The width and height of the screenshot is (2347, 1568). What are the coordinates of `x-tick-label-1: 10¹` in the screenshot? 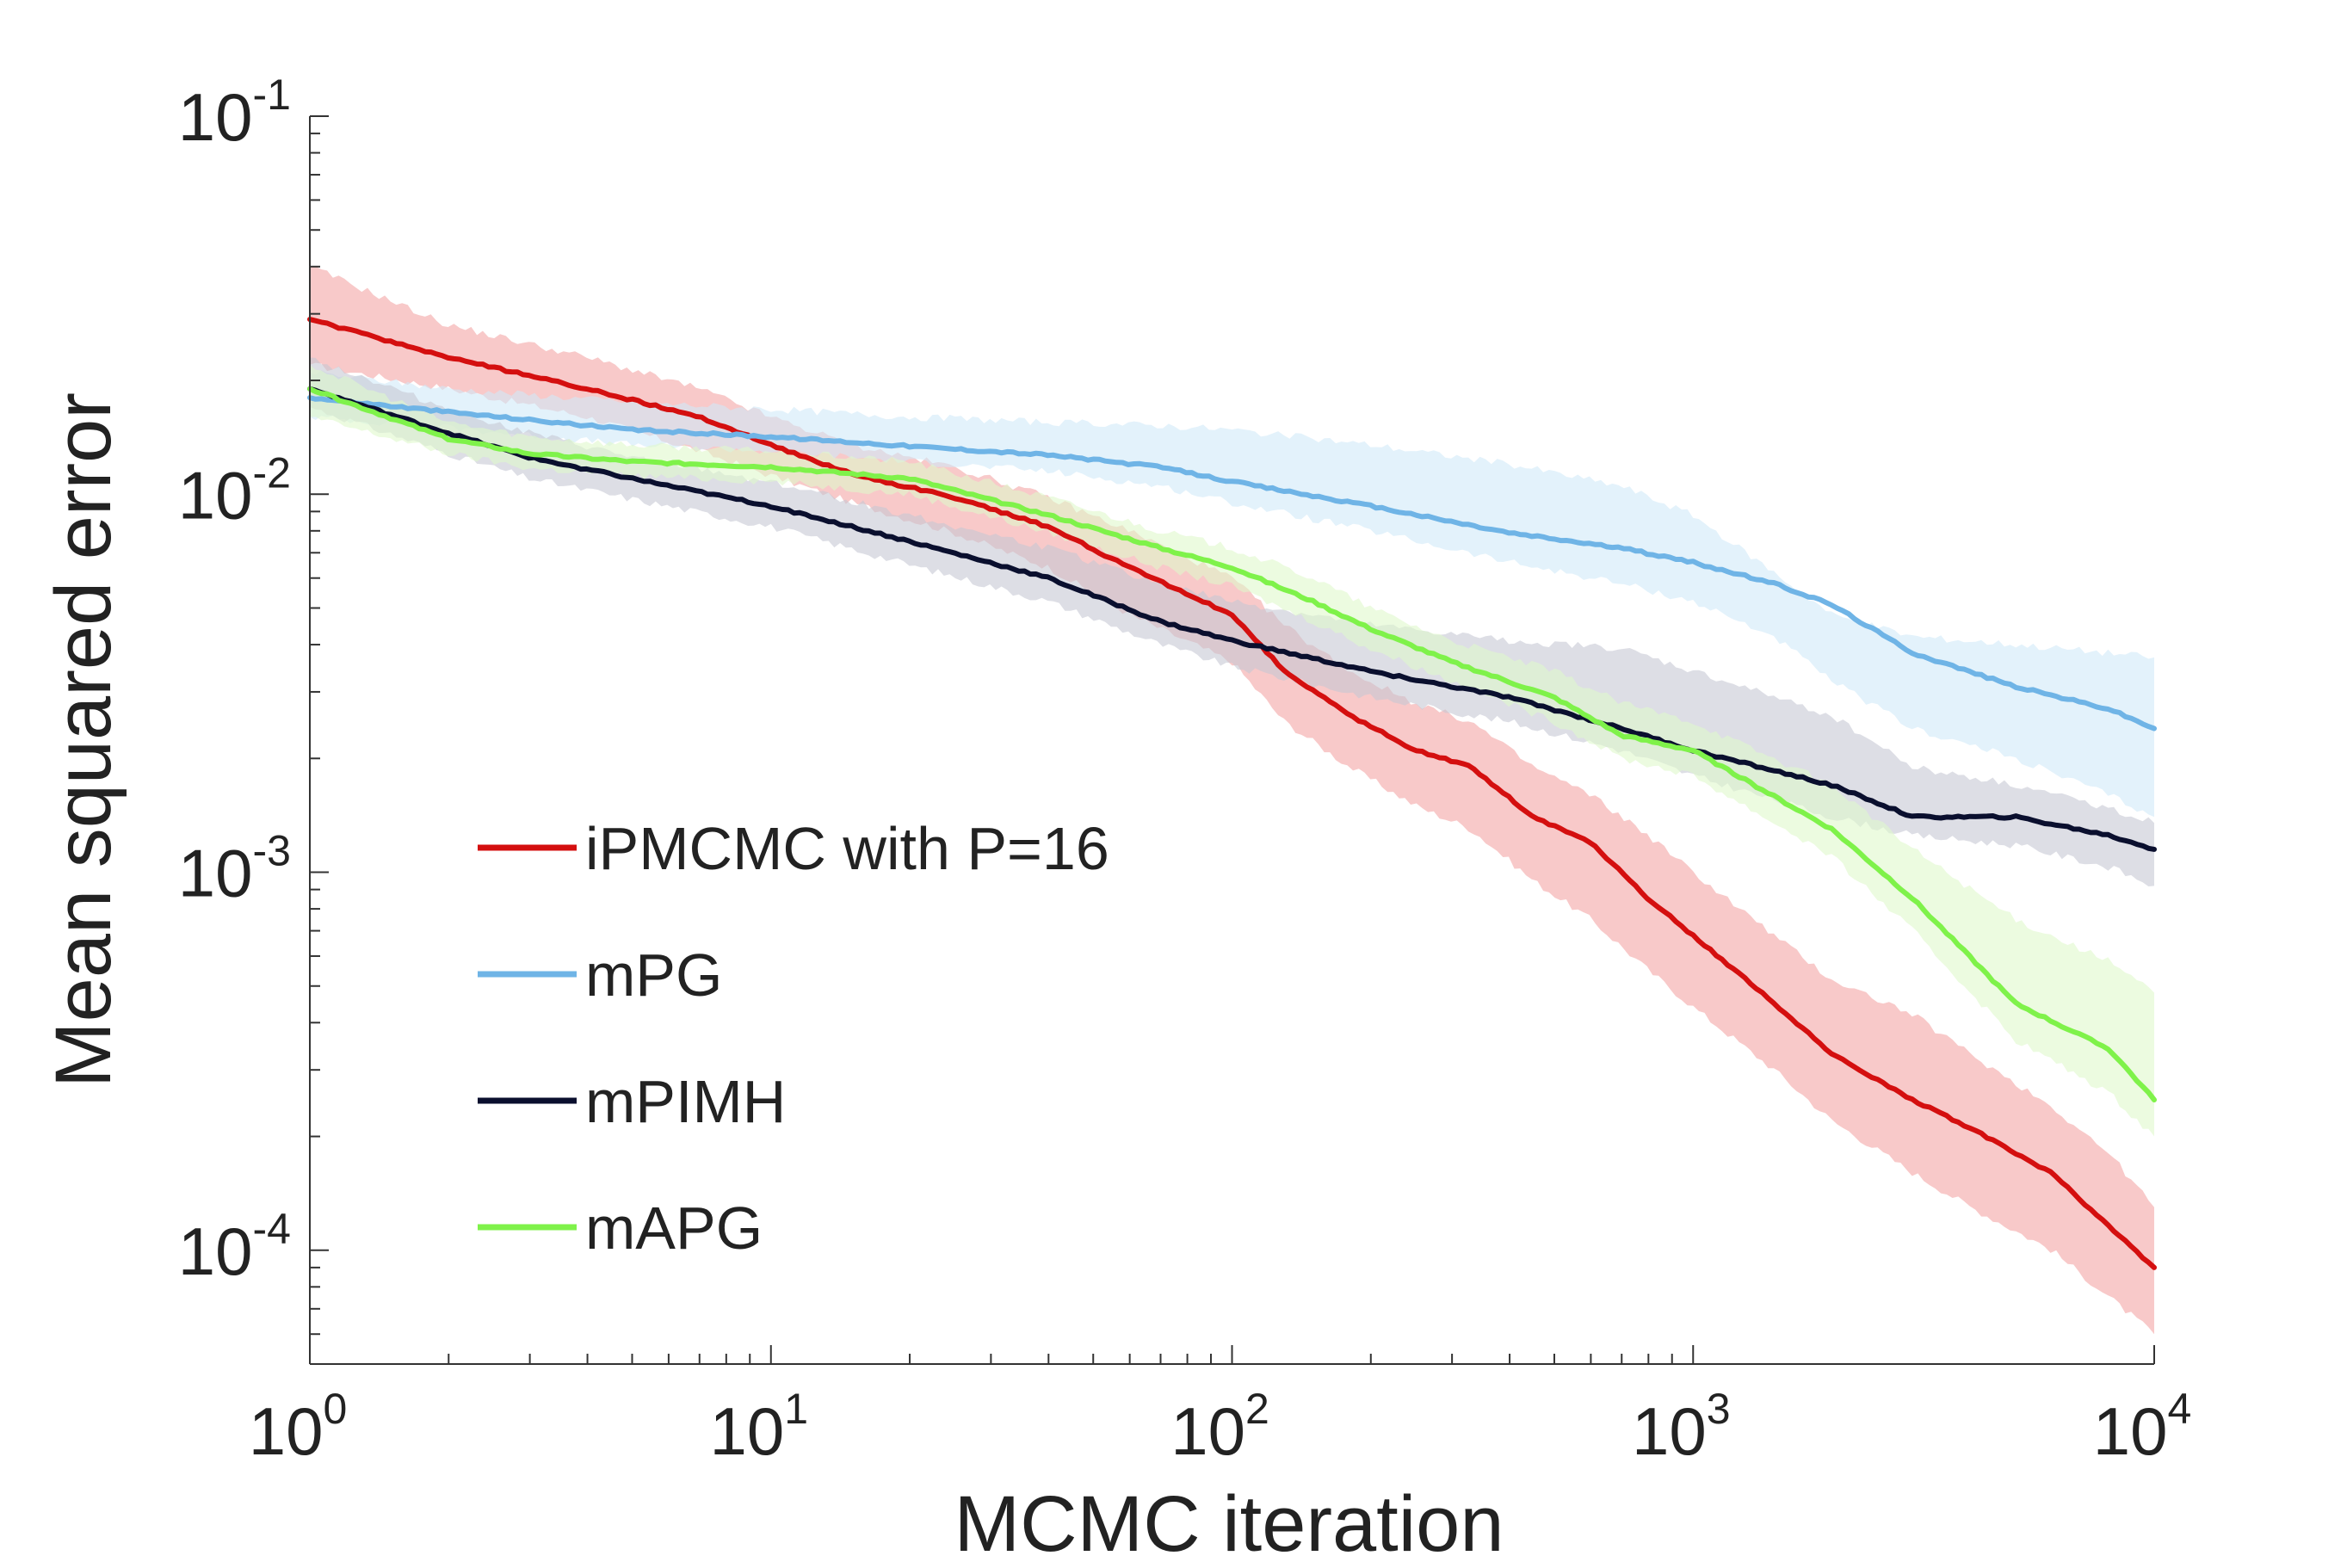 It's located at (758, 1427).